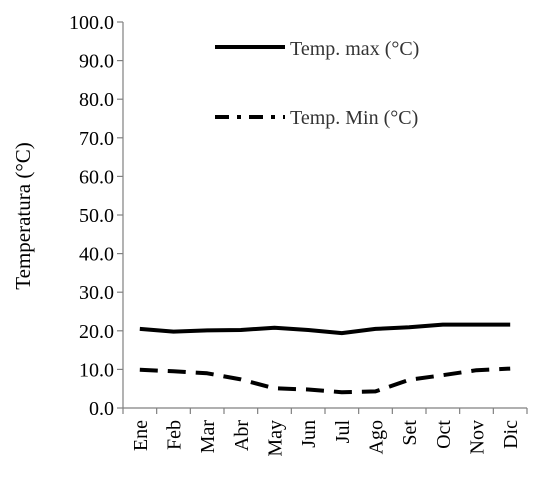 The height and width of the screenshot is (484, 539). I want to click on y-tick-label: 10.0, so click(96, 370).